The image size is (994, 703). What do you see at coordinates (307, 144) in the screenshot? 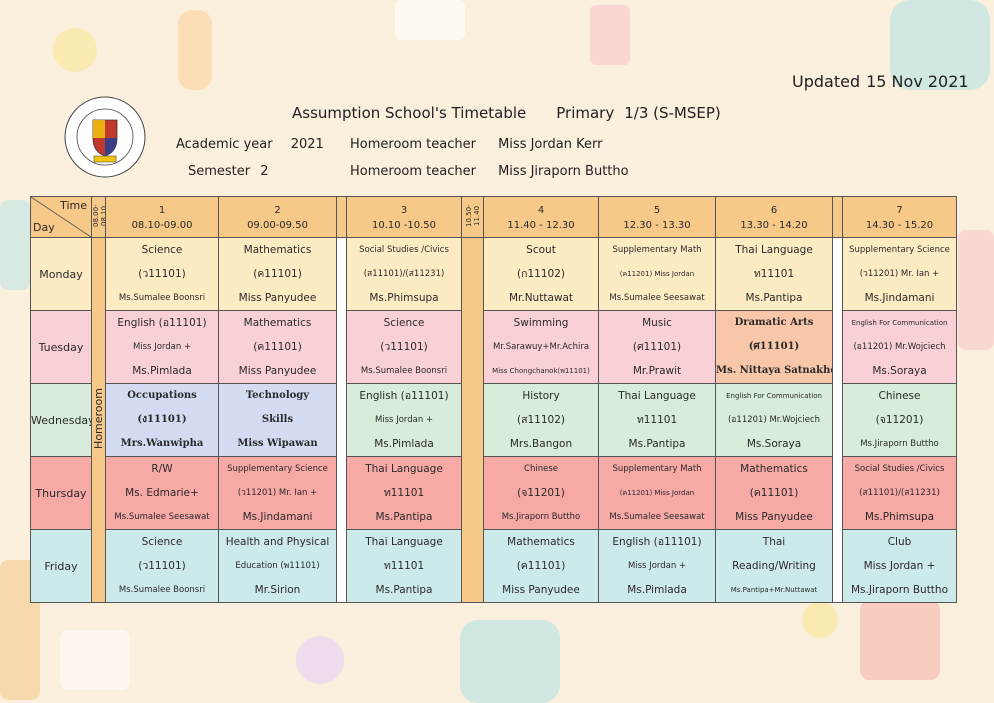
I see `academic-year-value: 2021` at bounding box center [307, 144].